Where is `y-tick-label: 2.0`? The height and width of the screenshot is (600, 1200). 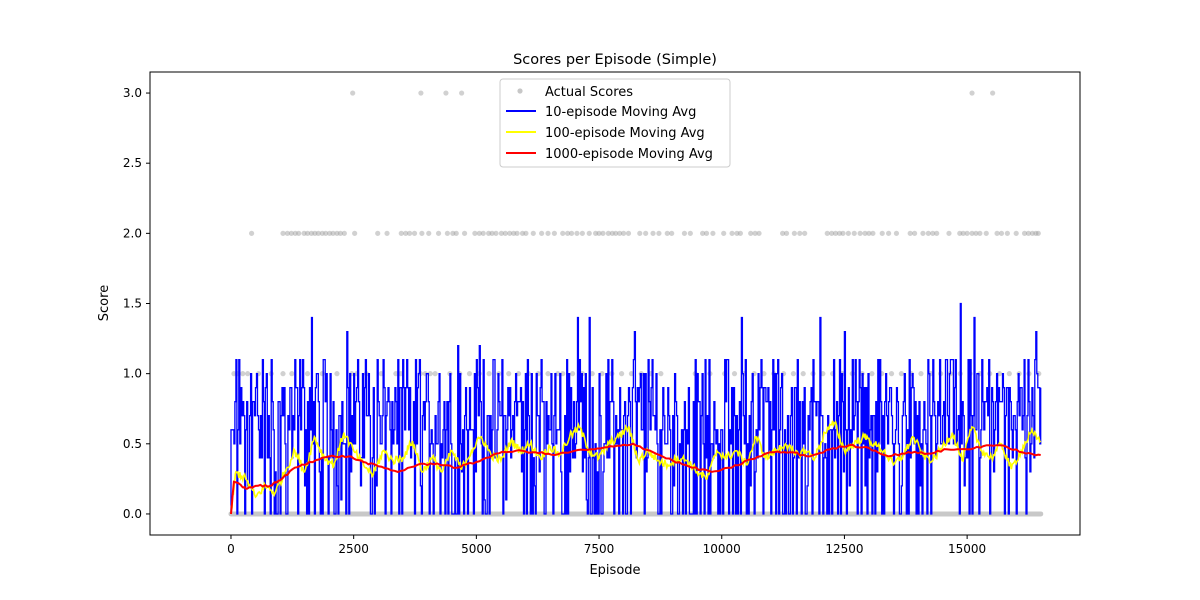 y-tick-label: 2.0 is located at coordinates (132, 233).